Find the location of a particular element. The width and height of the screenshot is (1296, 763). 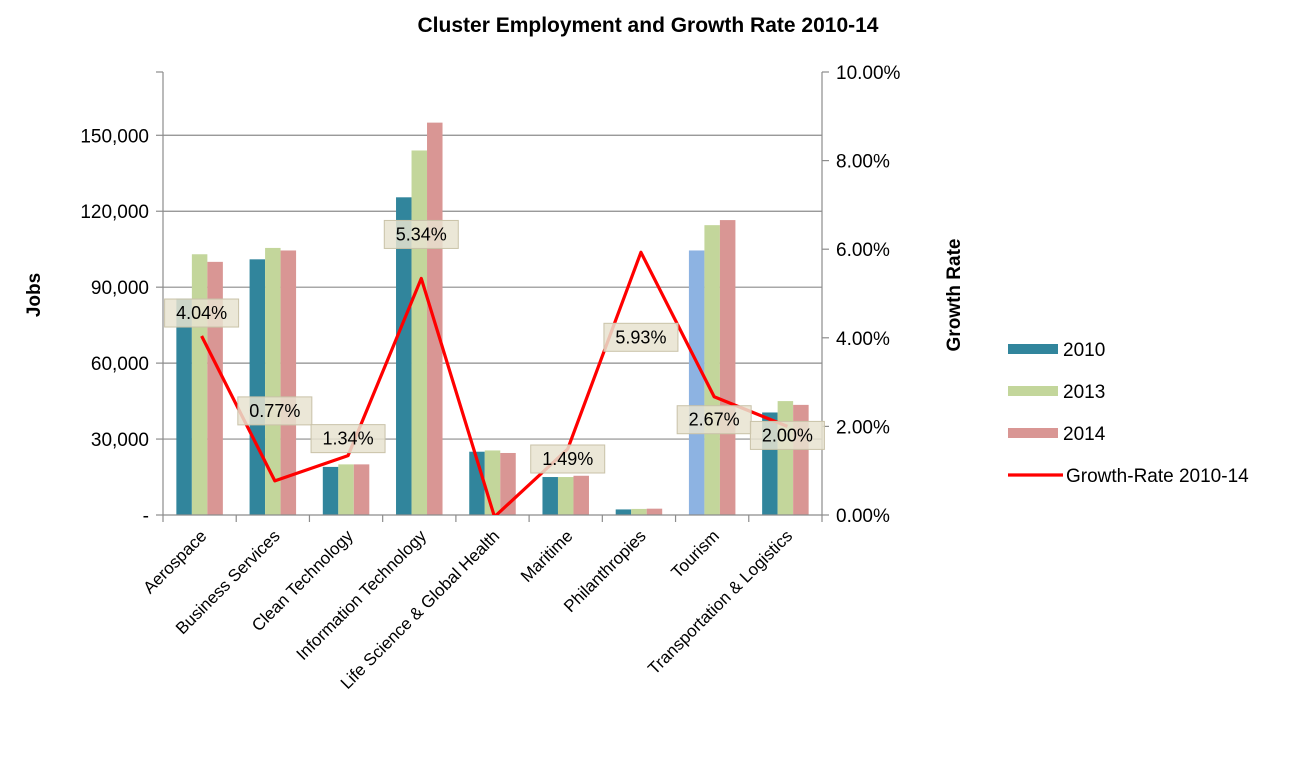

legend-swatch-2014 is located at coordinates (1033, 433).